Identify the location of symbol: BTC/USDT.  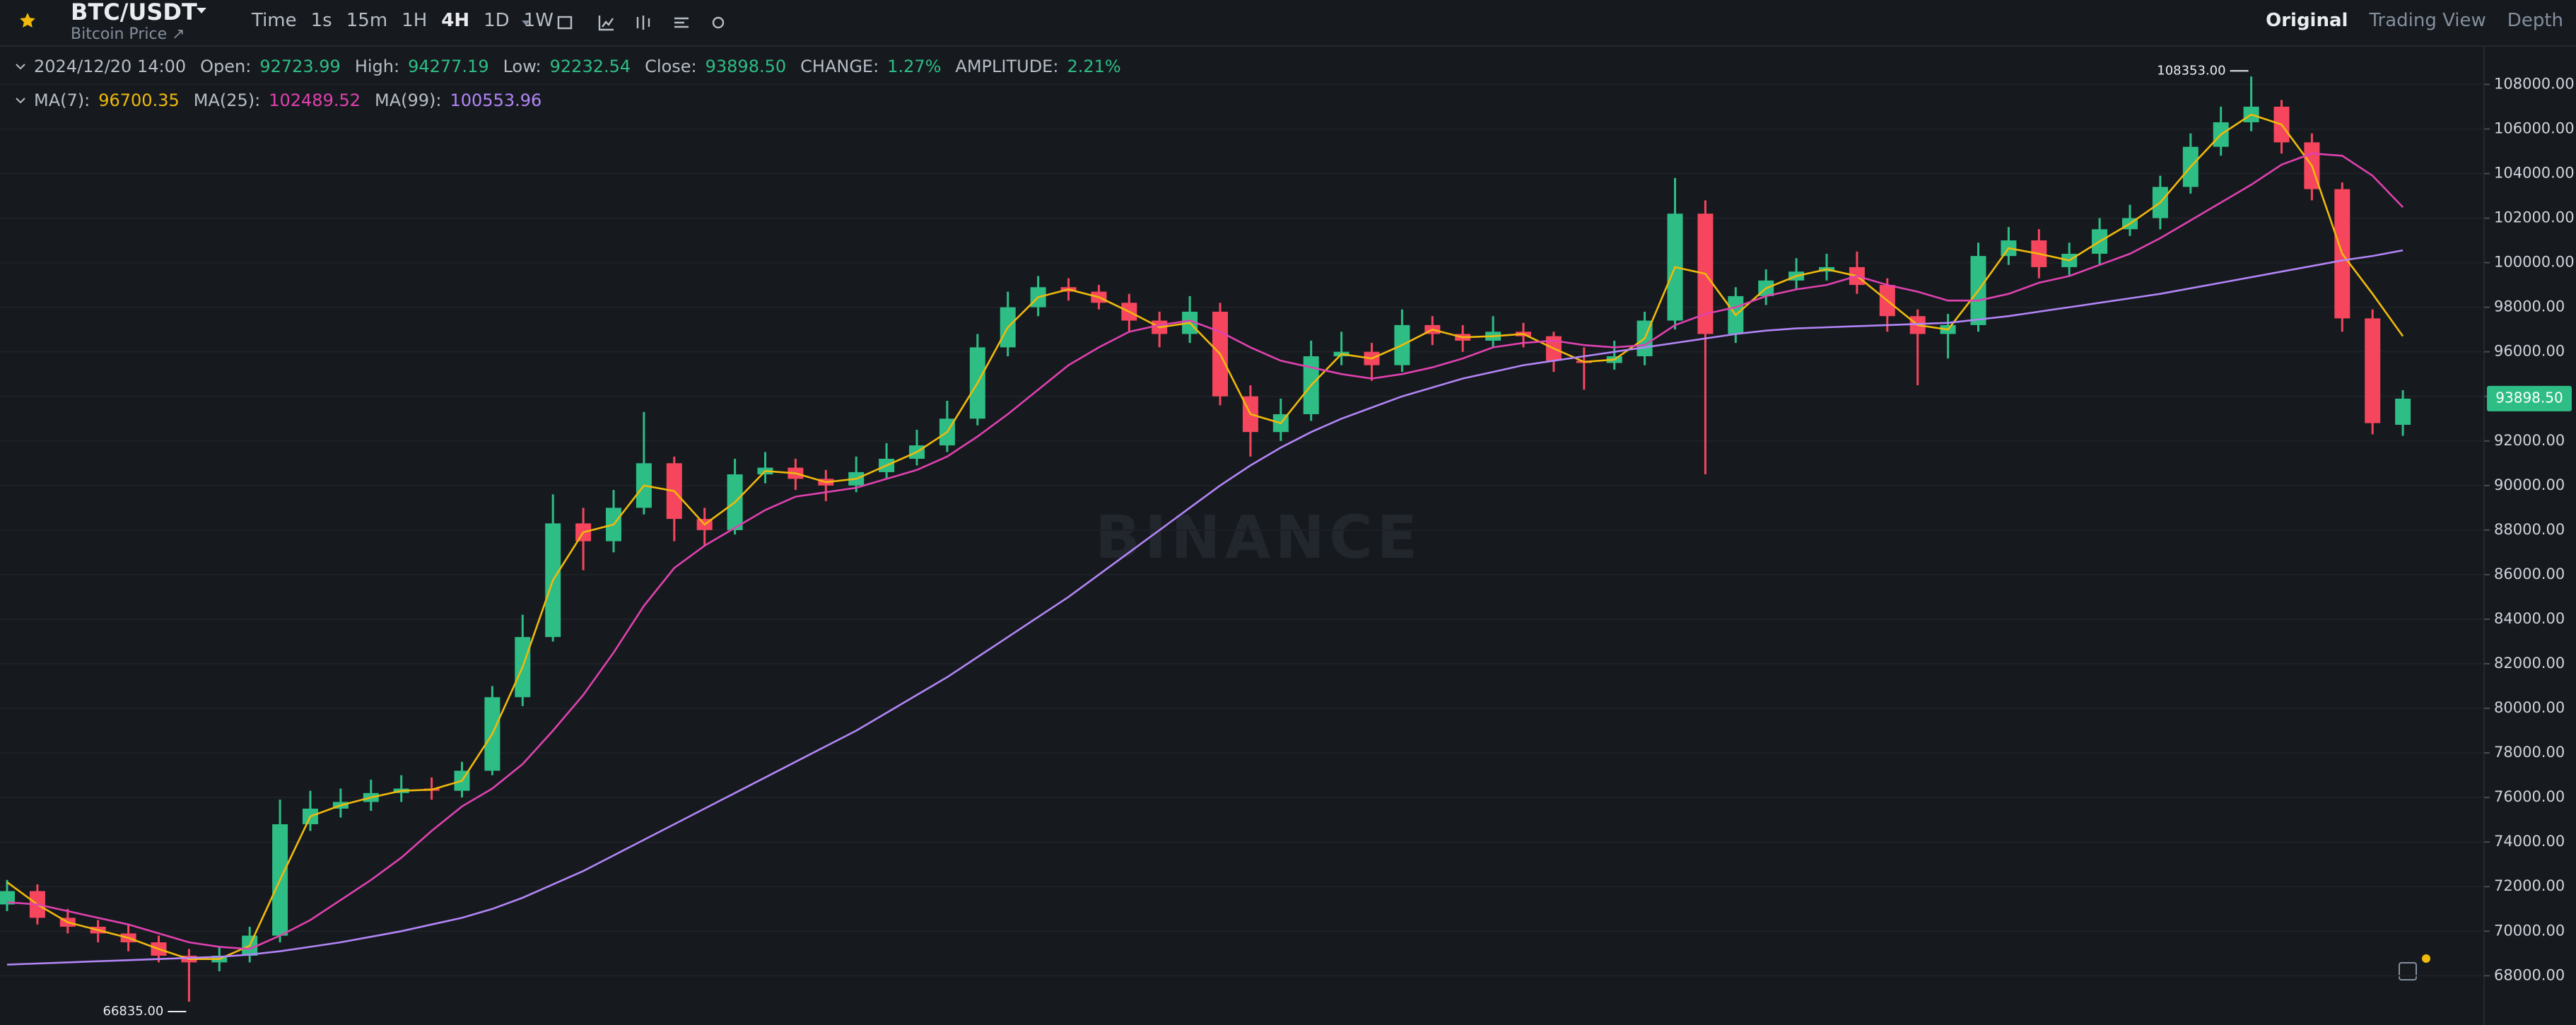
(134, 12).